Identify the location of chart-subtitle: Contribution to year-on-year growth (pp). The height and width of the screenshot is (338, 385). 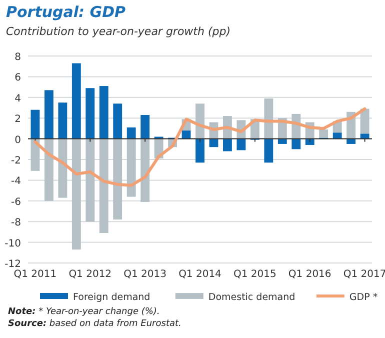
(118, 31).